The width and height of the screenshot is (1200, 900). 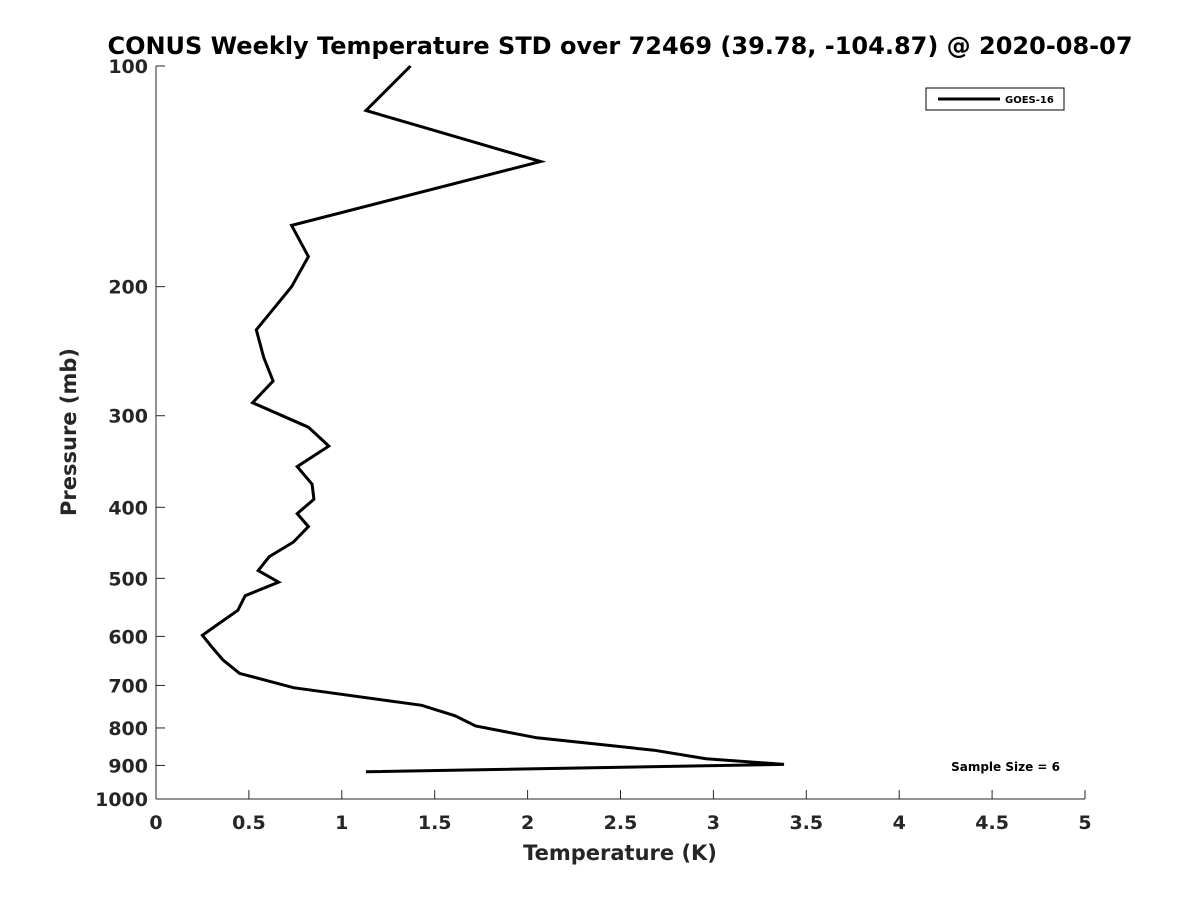 What do you see at coordinates (155, 823) in the screenshot?
I see `x-tick-label: 0` at bounding box center [155, 823].